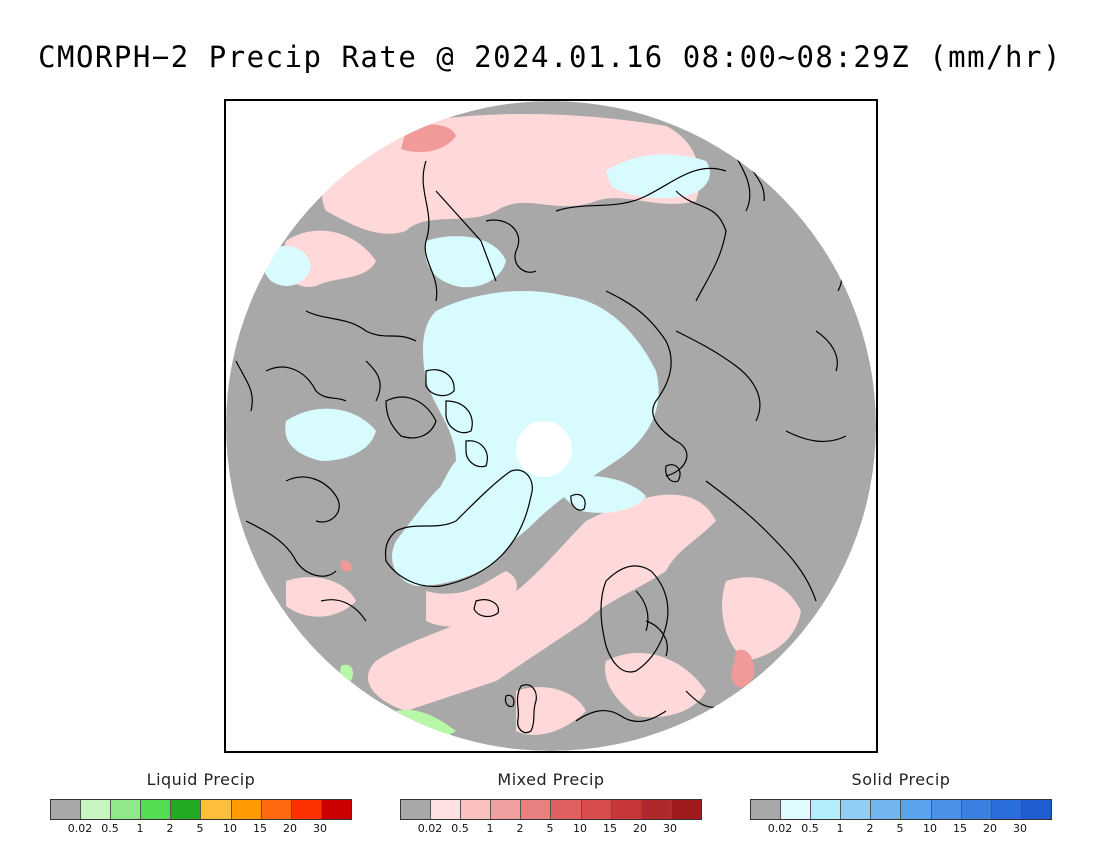  I want to click on legend-title: Mixed Precip, so click(551, 779).